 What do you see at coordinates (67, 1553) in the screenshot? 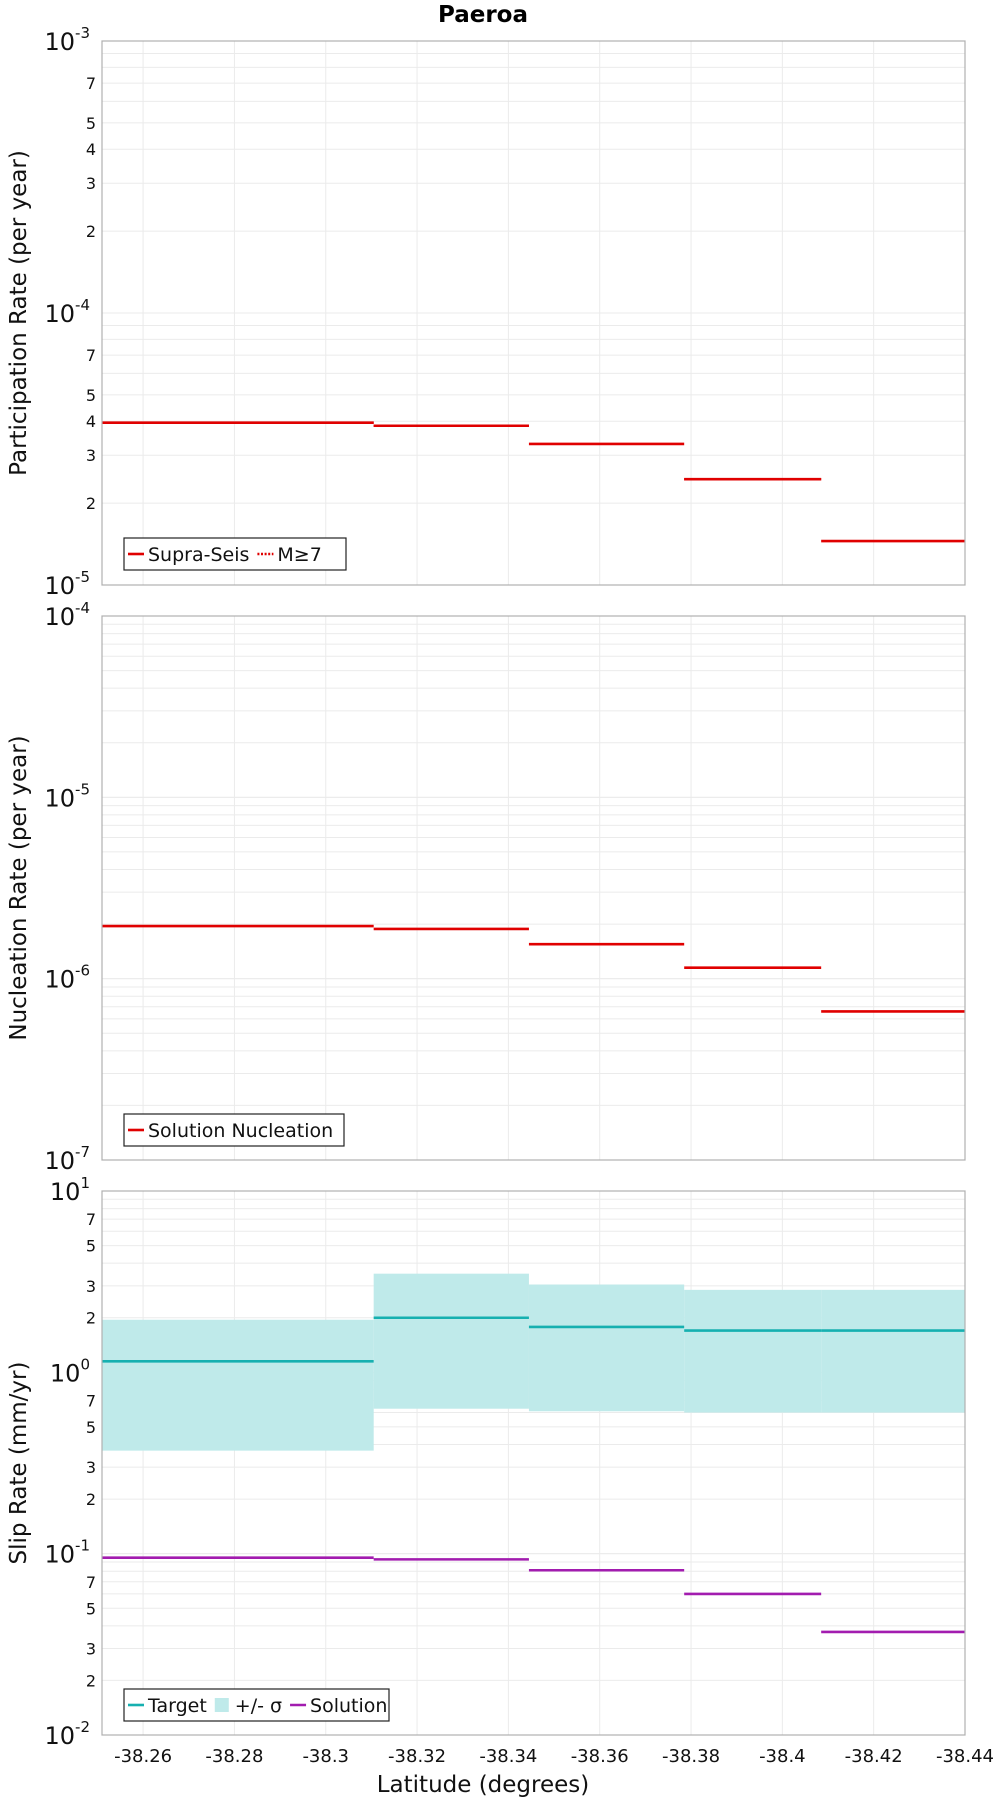
I see `y-tick-label: 10⁻¹` at bounding box center [67, 1553].